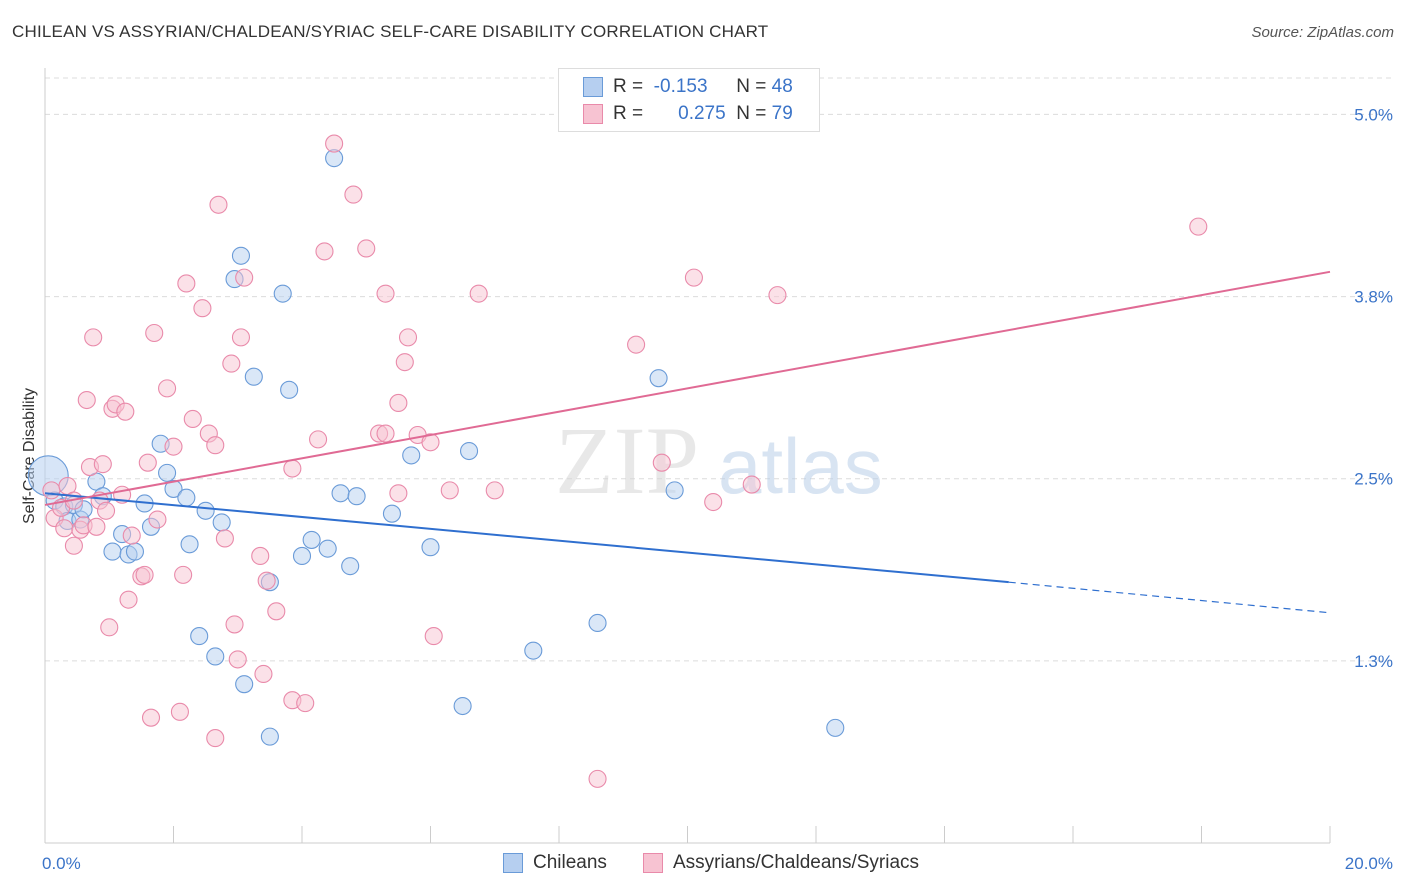 This screenshot has height=892, width=1406. What do you see at coordinates (782, 86) in the screenshot?
I see `n-value: 48` at bounding box center [782, 86].